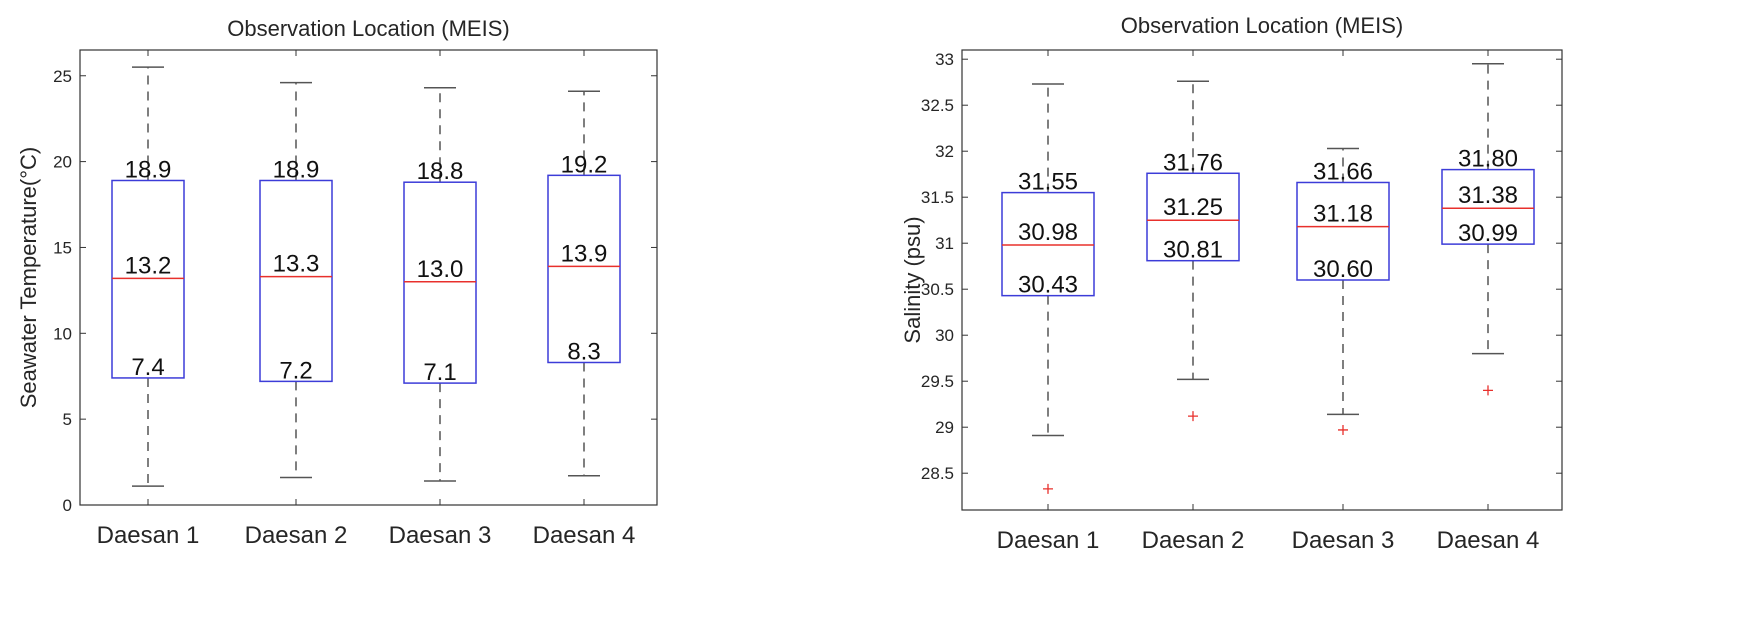  I want to click on median-value-label: 30.98, so click(1048, 232).